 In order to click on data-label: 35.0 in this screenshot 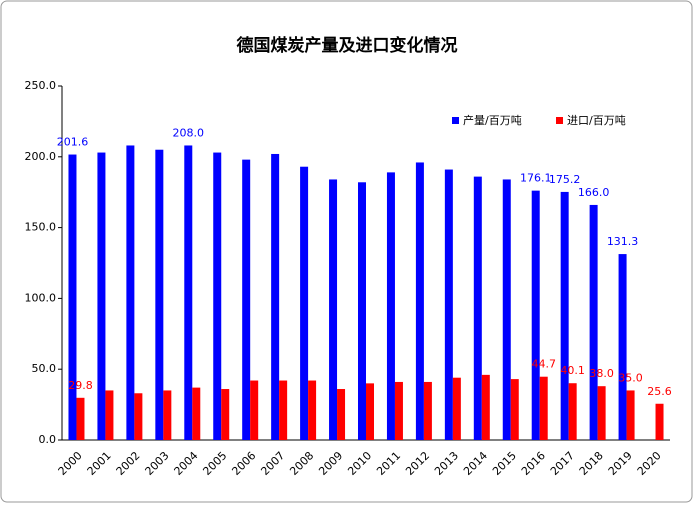, I will do `click(630, 377)`.